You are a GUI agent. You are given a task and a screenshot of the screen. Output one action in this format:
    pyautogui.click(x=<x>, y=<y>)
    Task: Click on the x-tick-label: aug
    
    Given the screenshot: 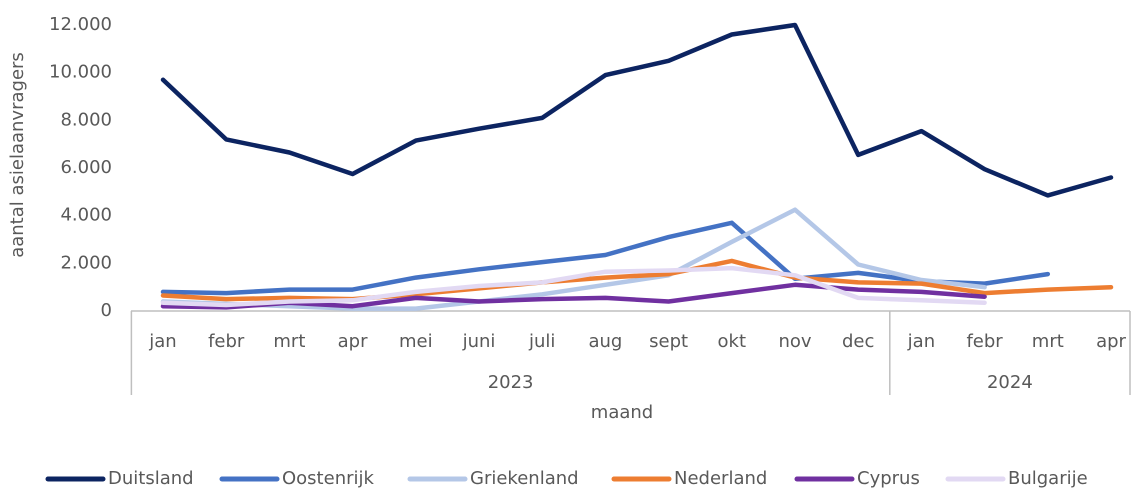 What is the action you would take?
    pyautogui.click(x=605, y=341)
    